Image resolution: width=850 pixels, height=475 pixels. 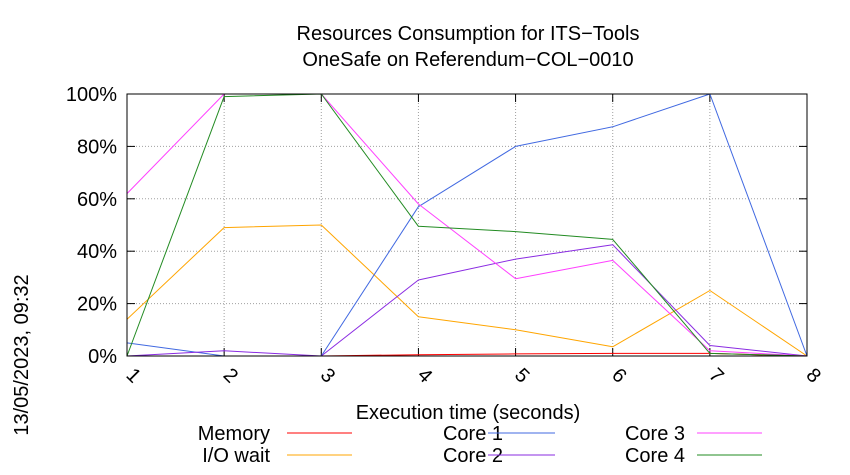 What do you see at coordinates (715, 375) in the screenshot?
I see `x-tick-label: 7` at bounding box center [715, 375].